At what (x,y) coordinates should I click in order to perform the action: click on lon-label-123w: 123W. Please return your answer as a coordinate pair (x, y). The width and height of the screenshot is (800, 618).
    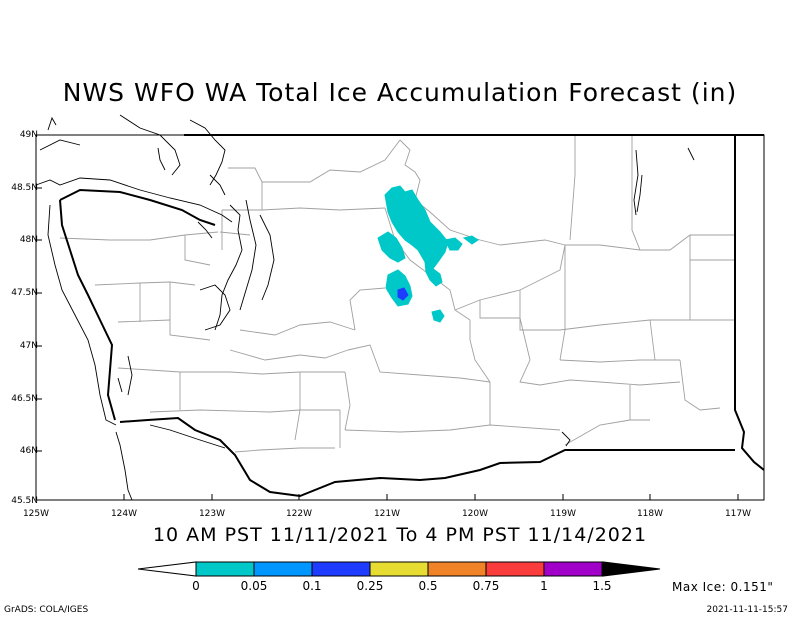
    Looking at the image, I should click on (212, 514).